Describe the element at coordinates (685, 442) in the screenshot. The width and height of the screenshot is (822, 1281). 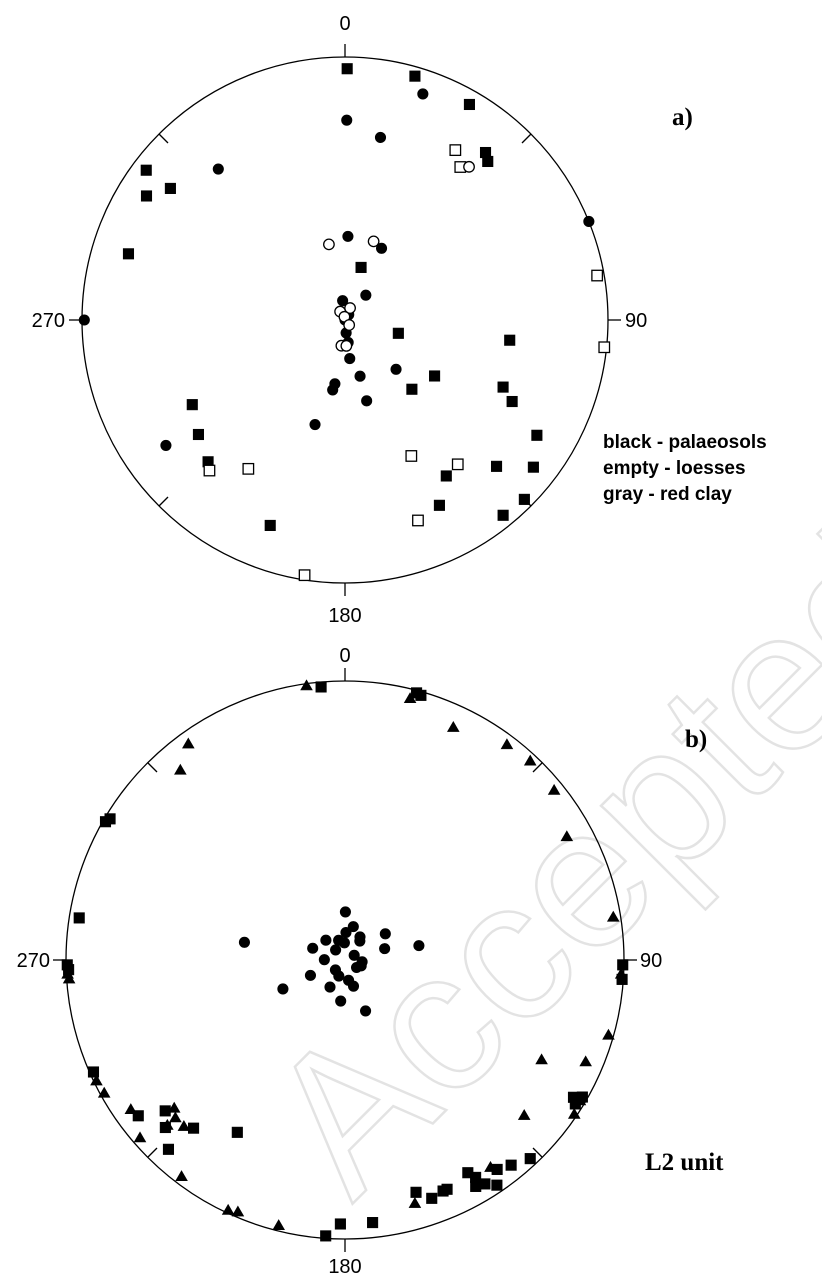
I see `legend-palaeosols: black - palaeosols` at that location.